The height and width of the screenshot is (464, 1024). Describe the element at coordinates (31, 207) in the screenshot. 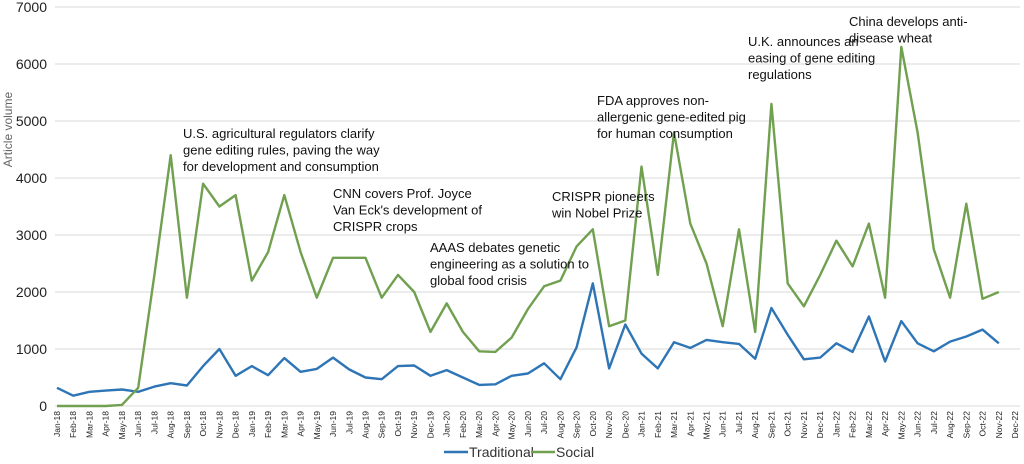

I see `y-axis-ticks: 0 1000 2000 3000 4000 5000 6000 7000` at that location.